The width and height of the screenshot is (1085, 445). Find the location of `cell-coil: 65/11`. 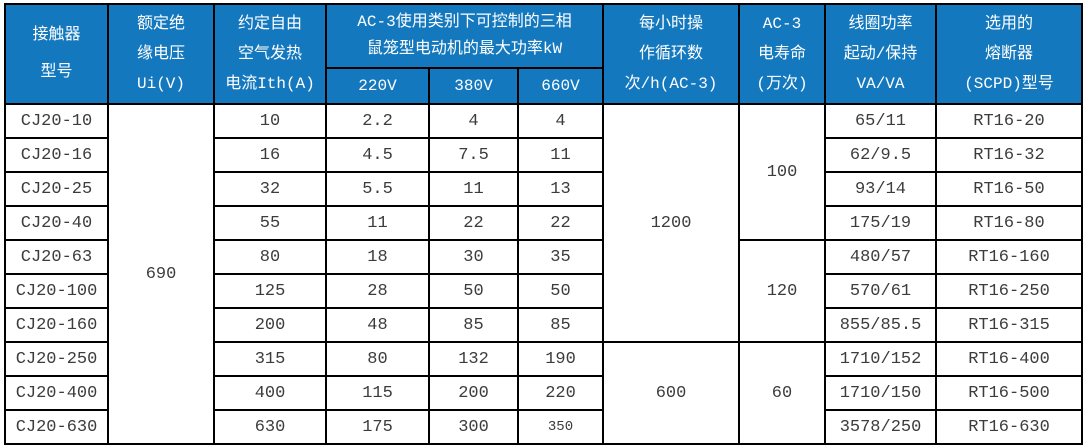

cell-coil: 65/11 is located at coordinates (880, 121).